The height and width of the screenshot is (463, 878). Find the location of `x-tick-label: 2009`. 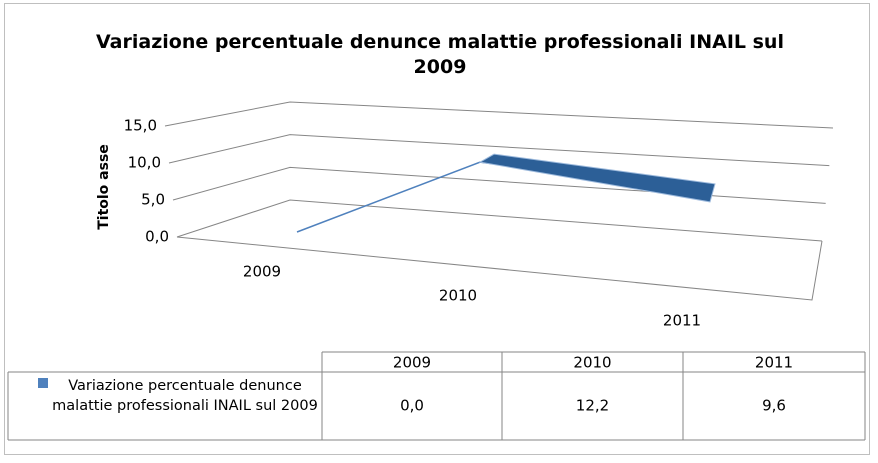

x-tick-label: 2009 is located at coordinates (262, 272).